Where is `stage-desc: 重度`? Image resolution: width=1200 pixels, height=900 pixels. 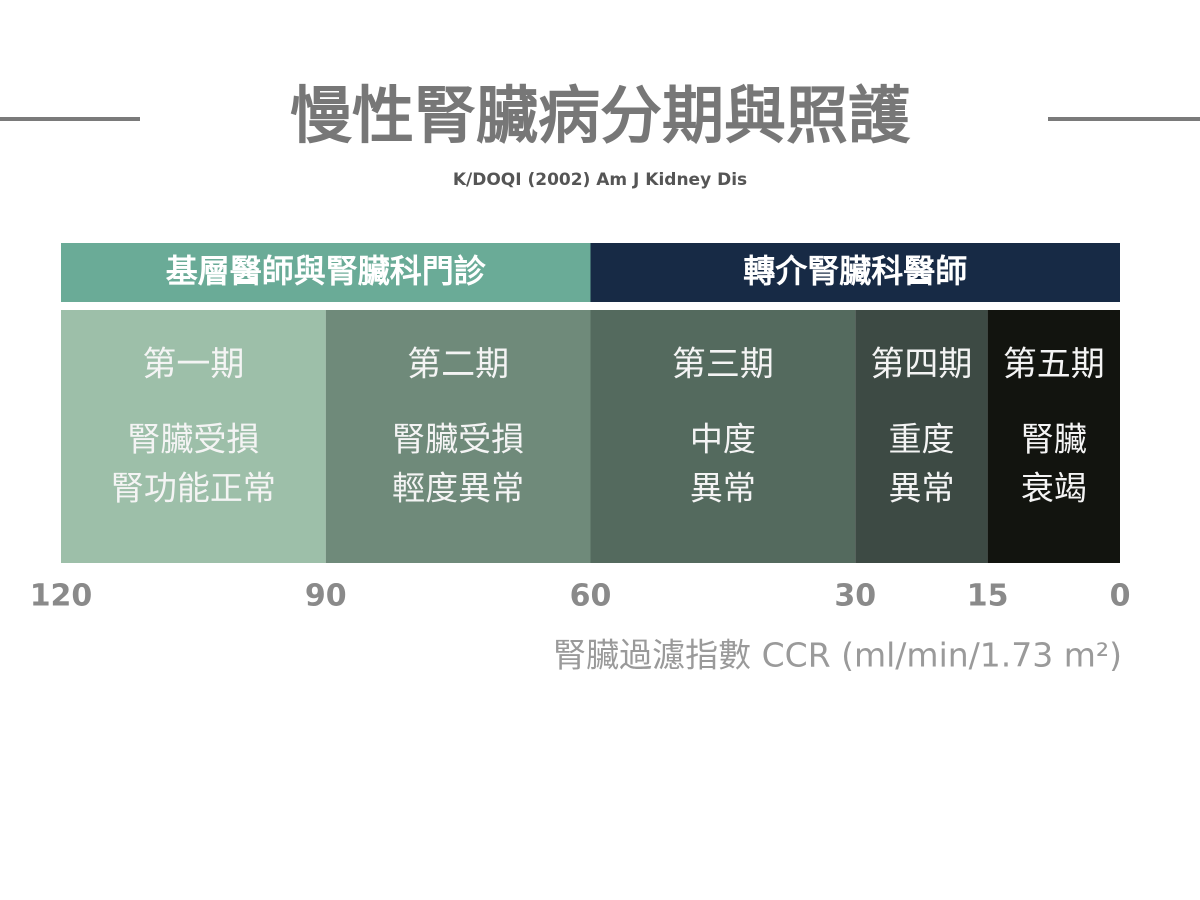
stage-desc: 重度 is located at coordinates (921, 439).